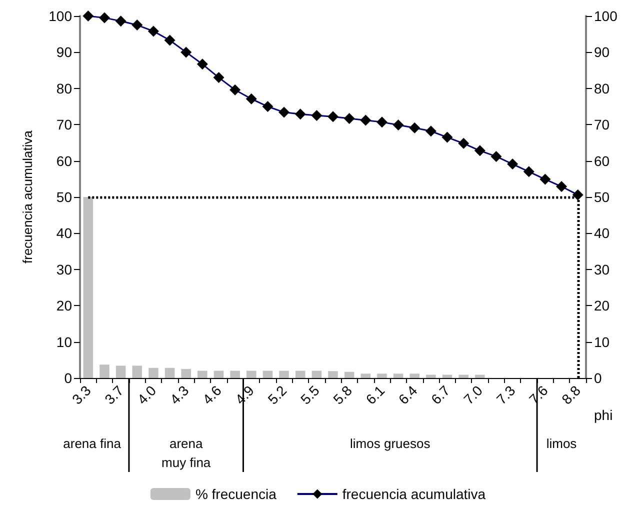  What do you see at coordinates (390, 443) in the screenshot?
I see `text: limos gruesos` at bounding box center [390, 443].